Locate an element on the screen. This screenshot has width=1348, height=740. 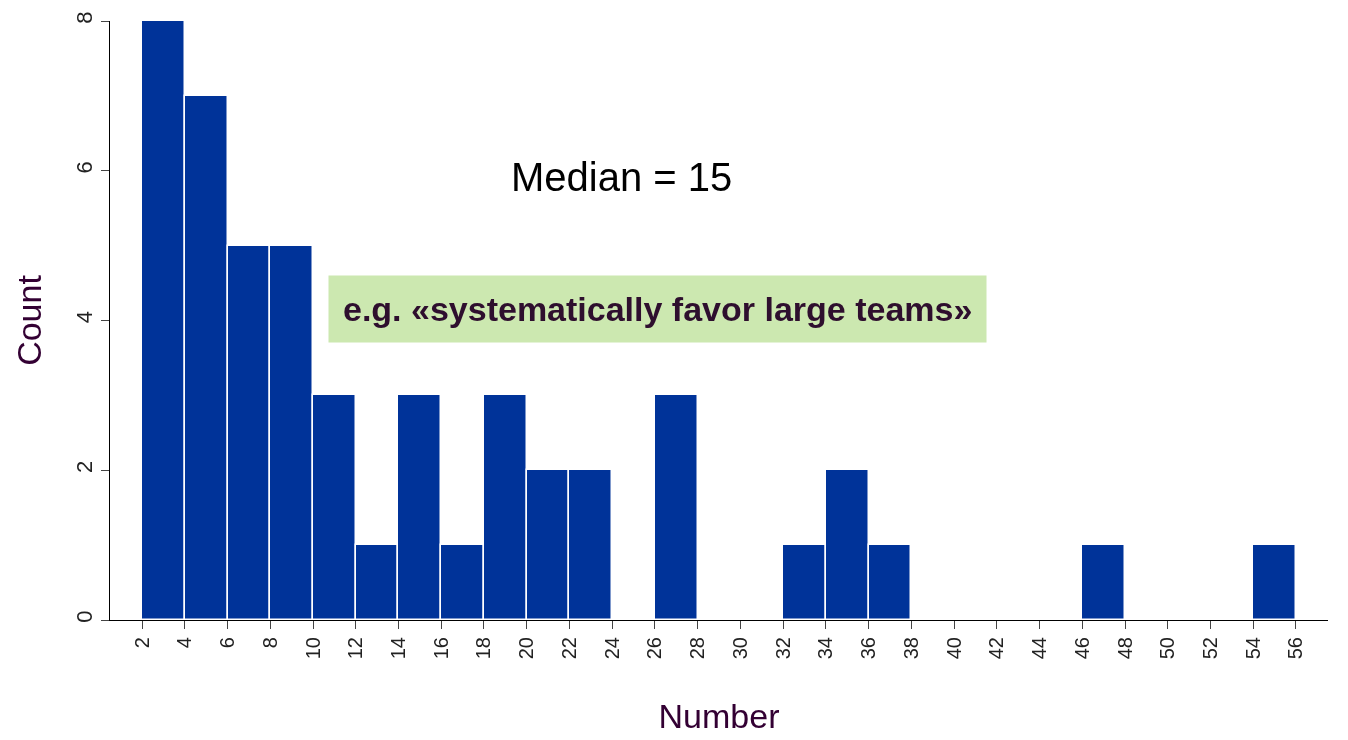
x-tick-label: 30 is located at coordinates (739, 648).